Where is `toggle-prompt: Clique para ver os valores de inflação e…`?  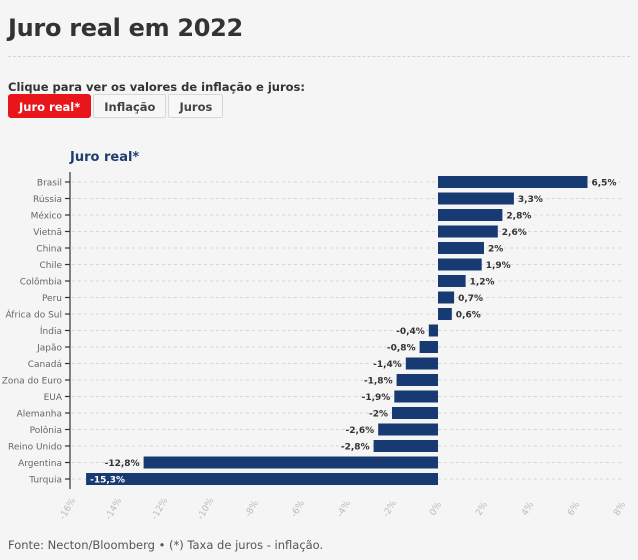
toggle-prompt: Clique para ver os valores de inflação e… is located at coordinates (156, 87).